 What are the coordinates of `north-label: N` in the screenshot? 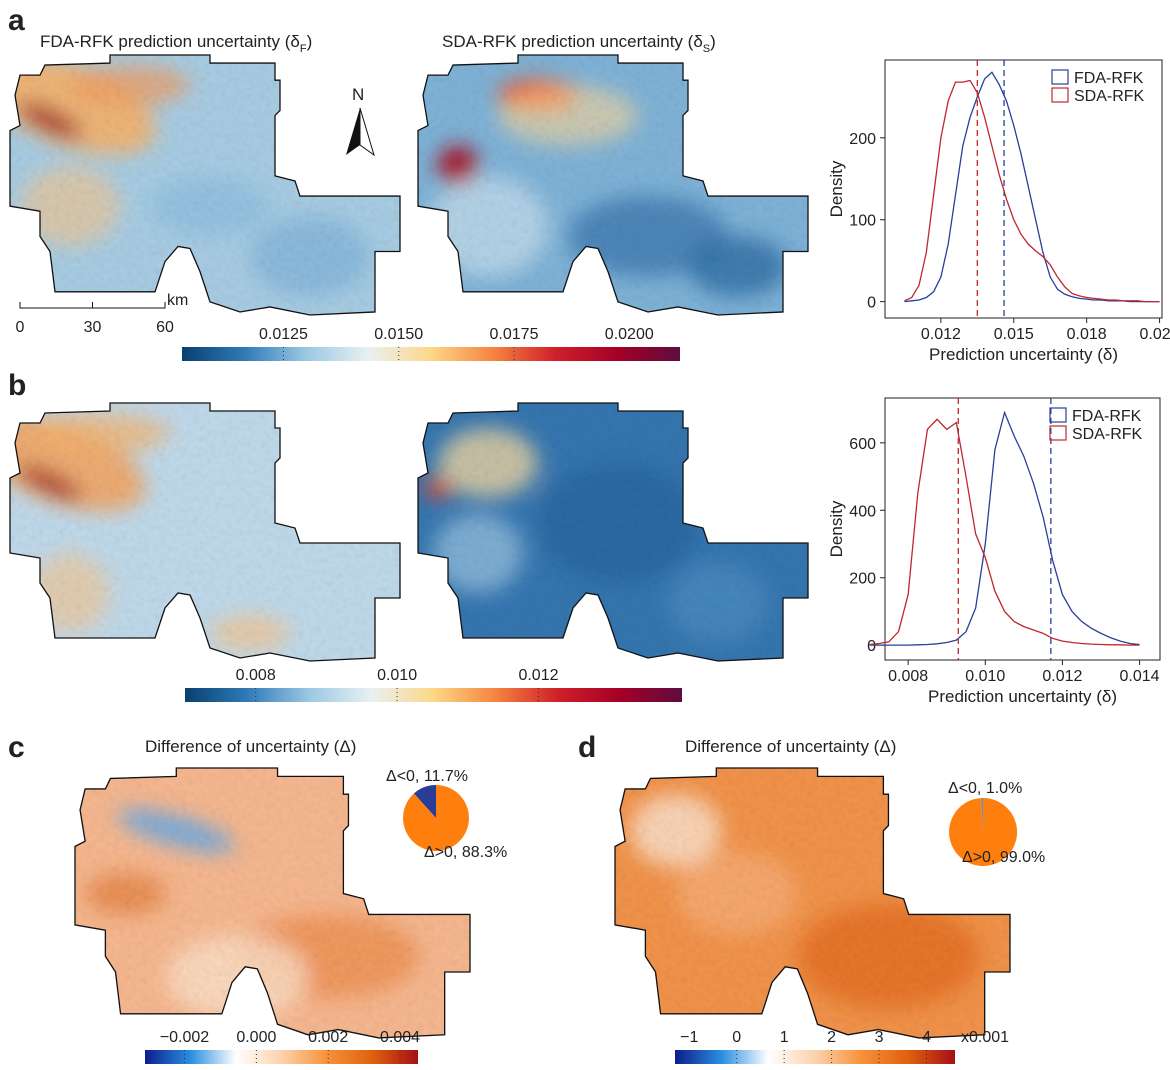 It's located at (358, 94).